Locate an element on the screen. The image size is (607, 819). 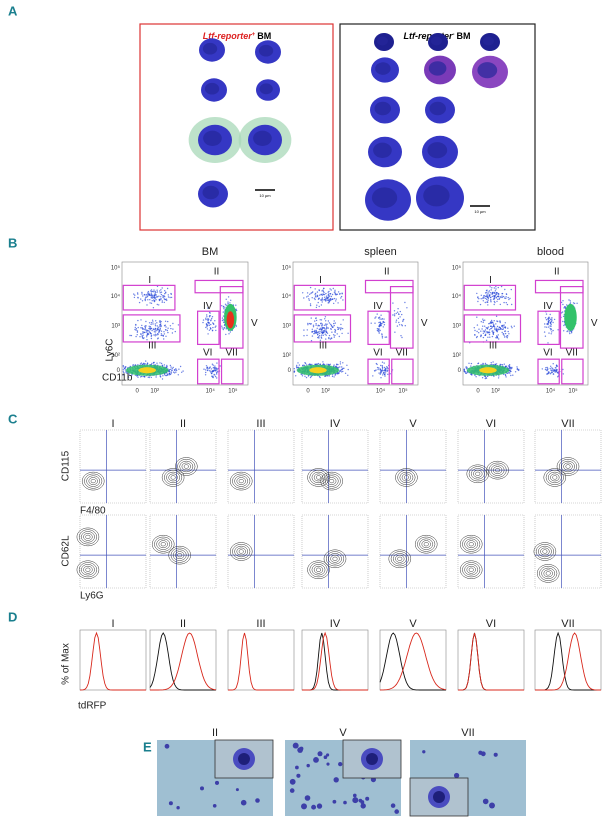
x-tick-label: 10² is located at coordinates (495, 392).